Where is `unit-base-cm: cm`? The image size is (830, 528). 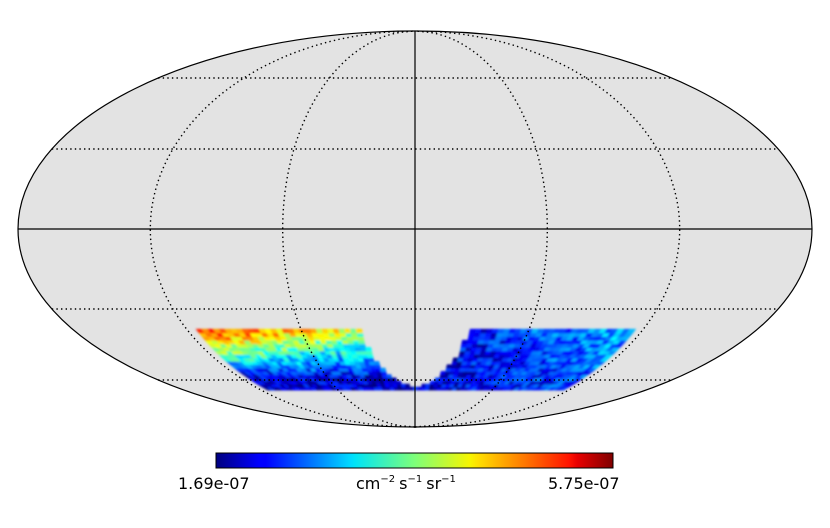 unit-base-cm: cm is located at coordinates (368, 483).